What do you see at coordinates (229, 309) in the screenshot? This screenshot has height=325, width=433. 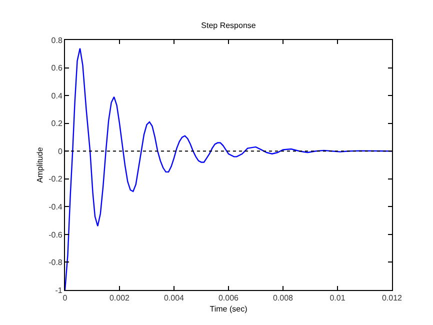 I see `x-axis-title: Time (sec)` at bounding box center [229, 309].